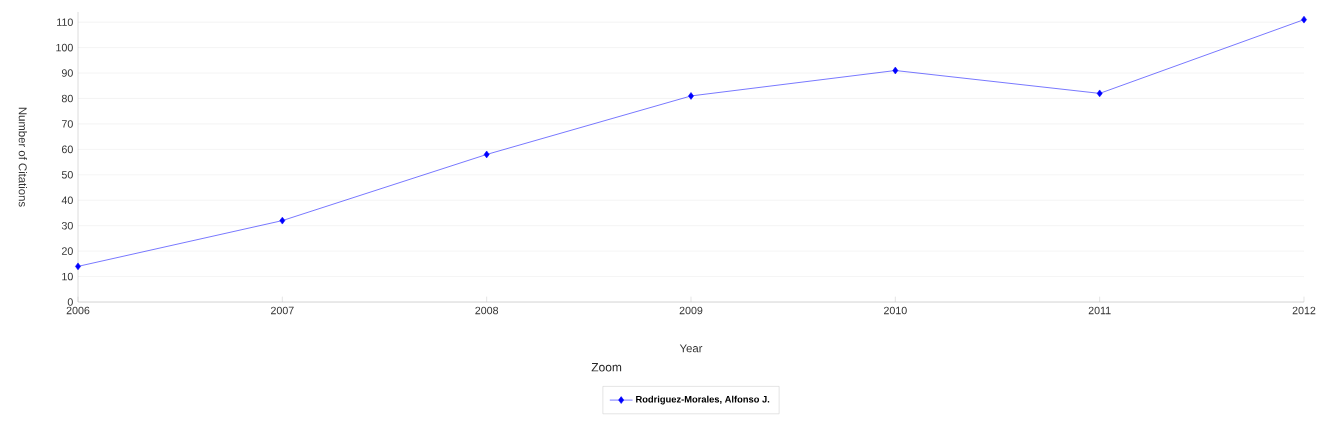 This screenshot has width=1321, height=433. Describe the element at coordinates (67, 124) in the screenshot. I see `y-tick-label: 70` at that location.